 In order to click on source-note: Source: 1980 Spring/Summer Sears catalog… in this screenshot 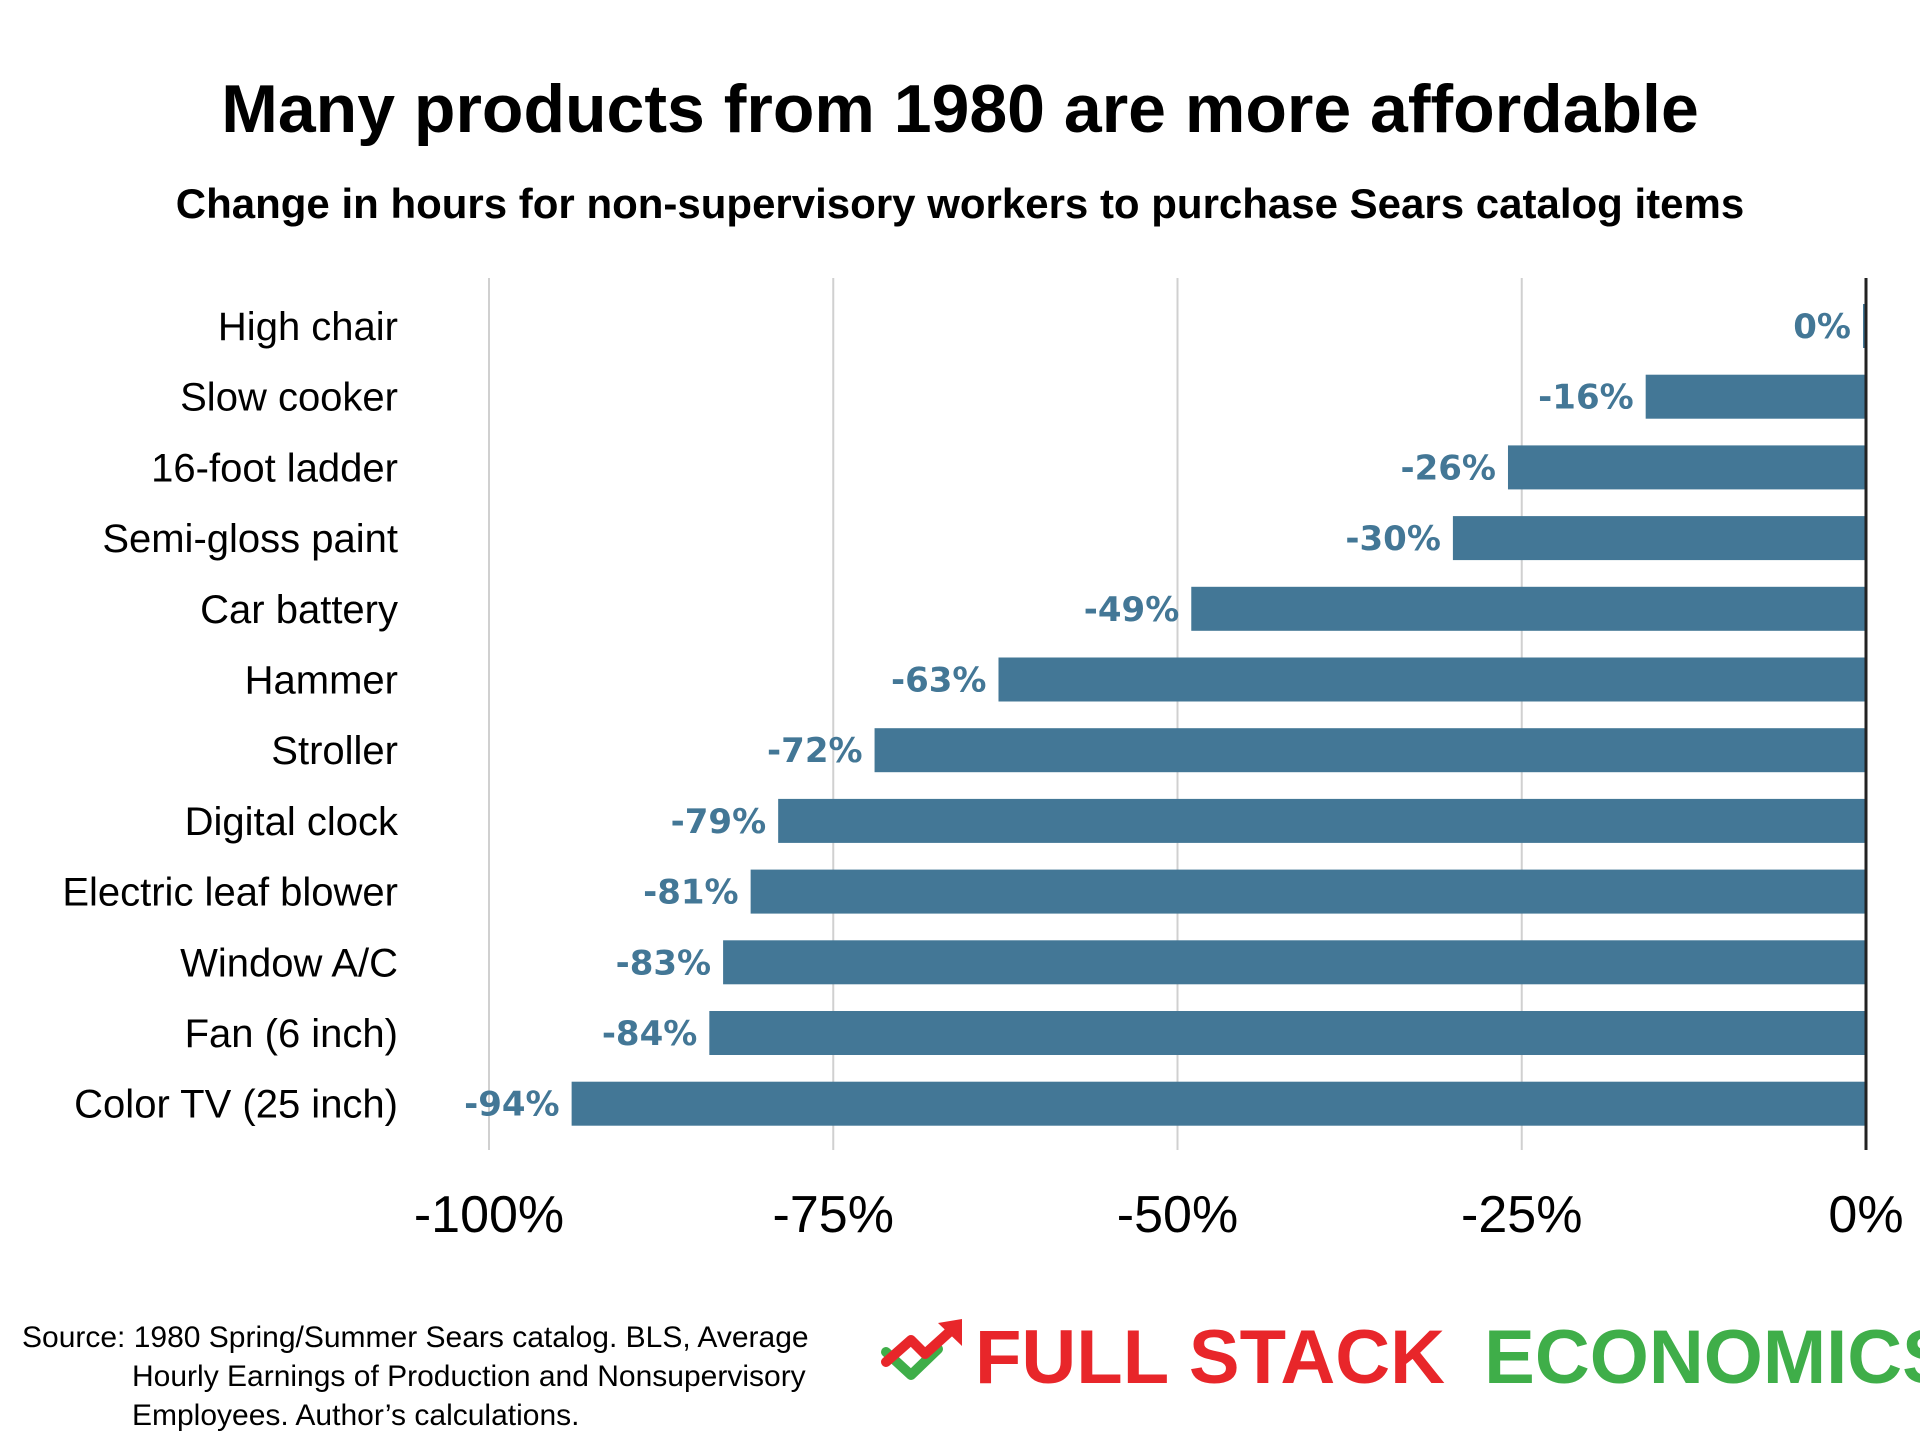, I will do `click(415, 1376)`.